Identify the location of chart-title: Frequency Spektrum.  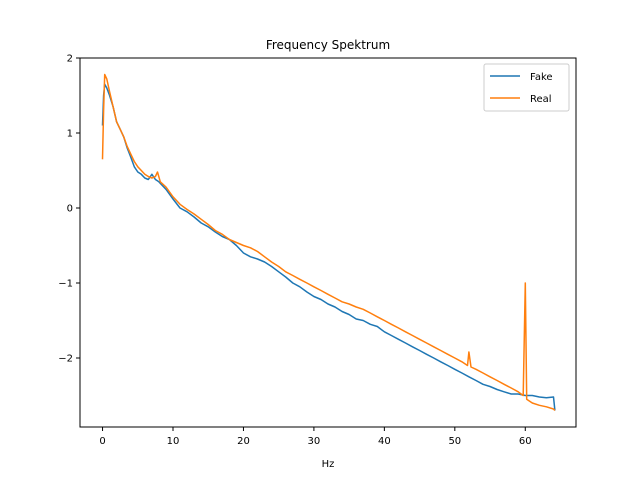
(328, 45).